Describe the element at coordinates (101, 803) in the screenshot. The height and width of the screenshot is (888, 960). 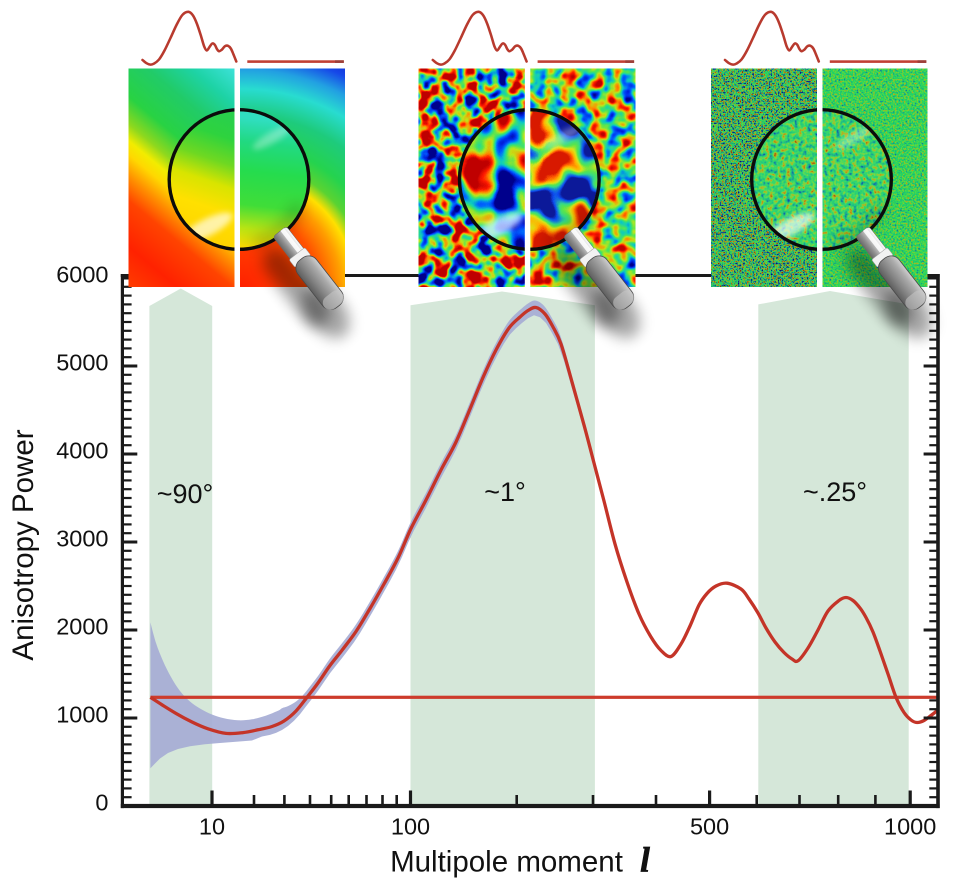
I see `svg-text: 0` at that location.